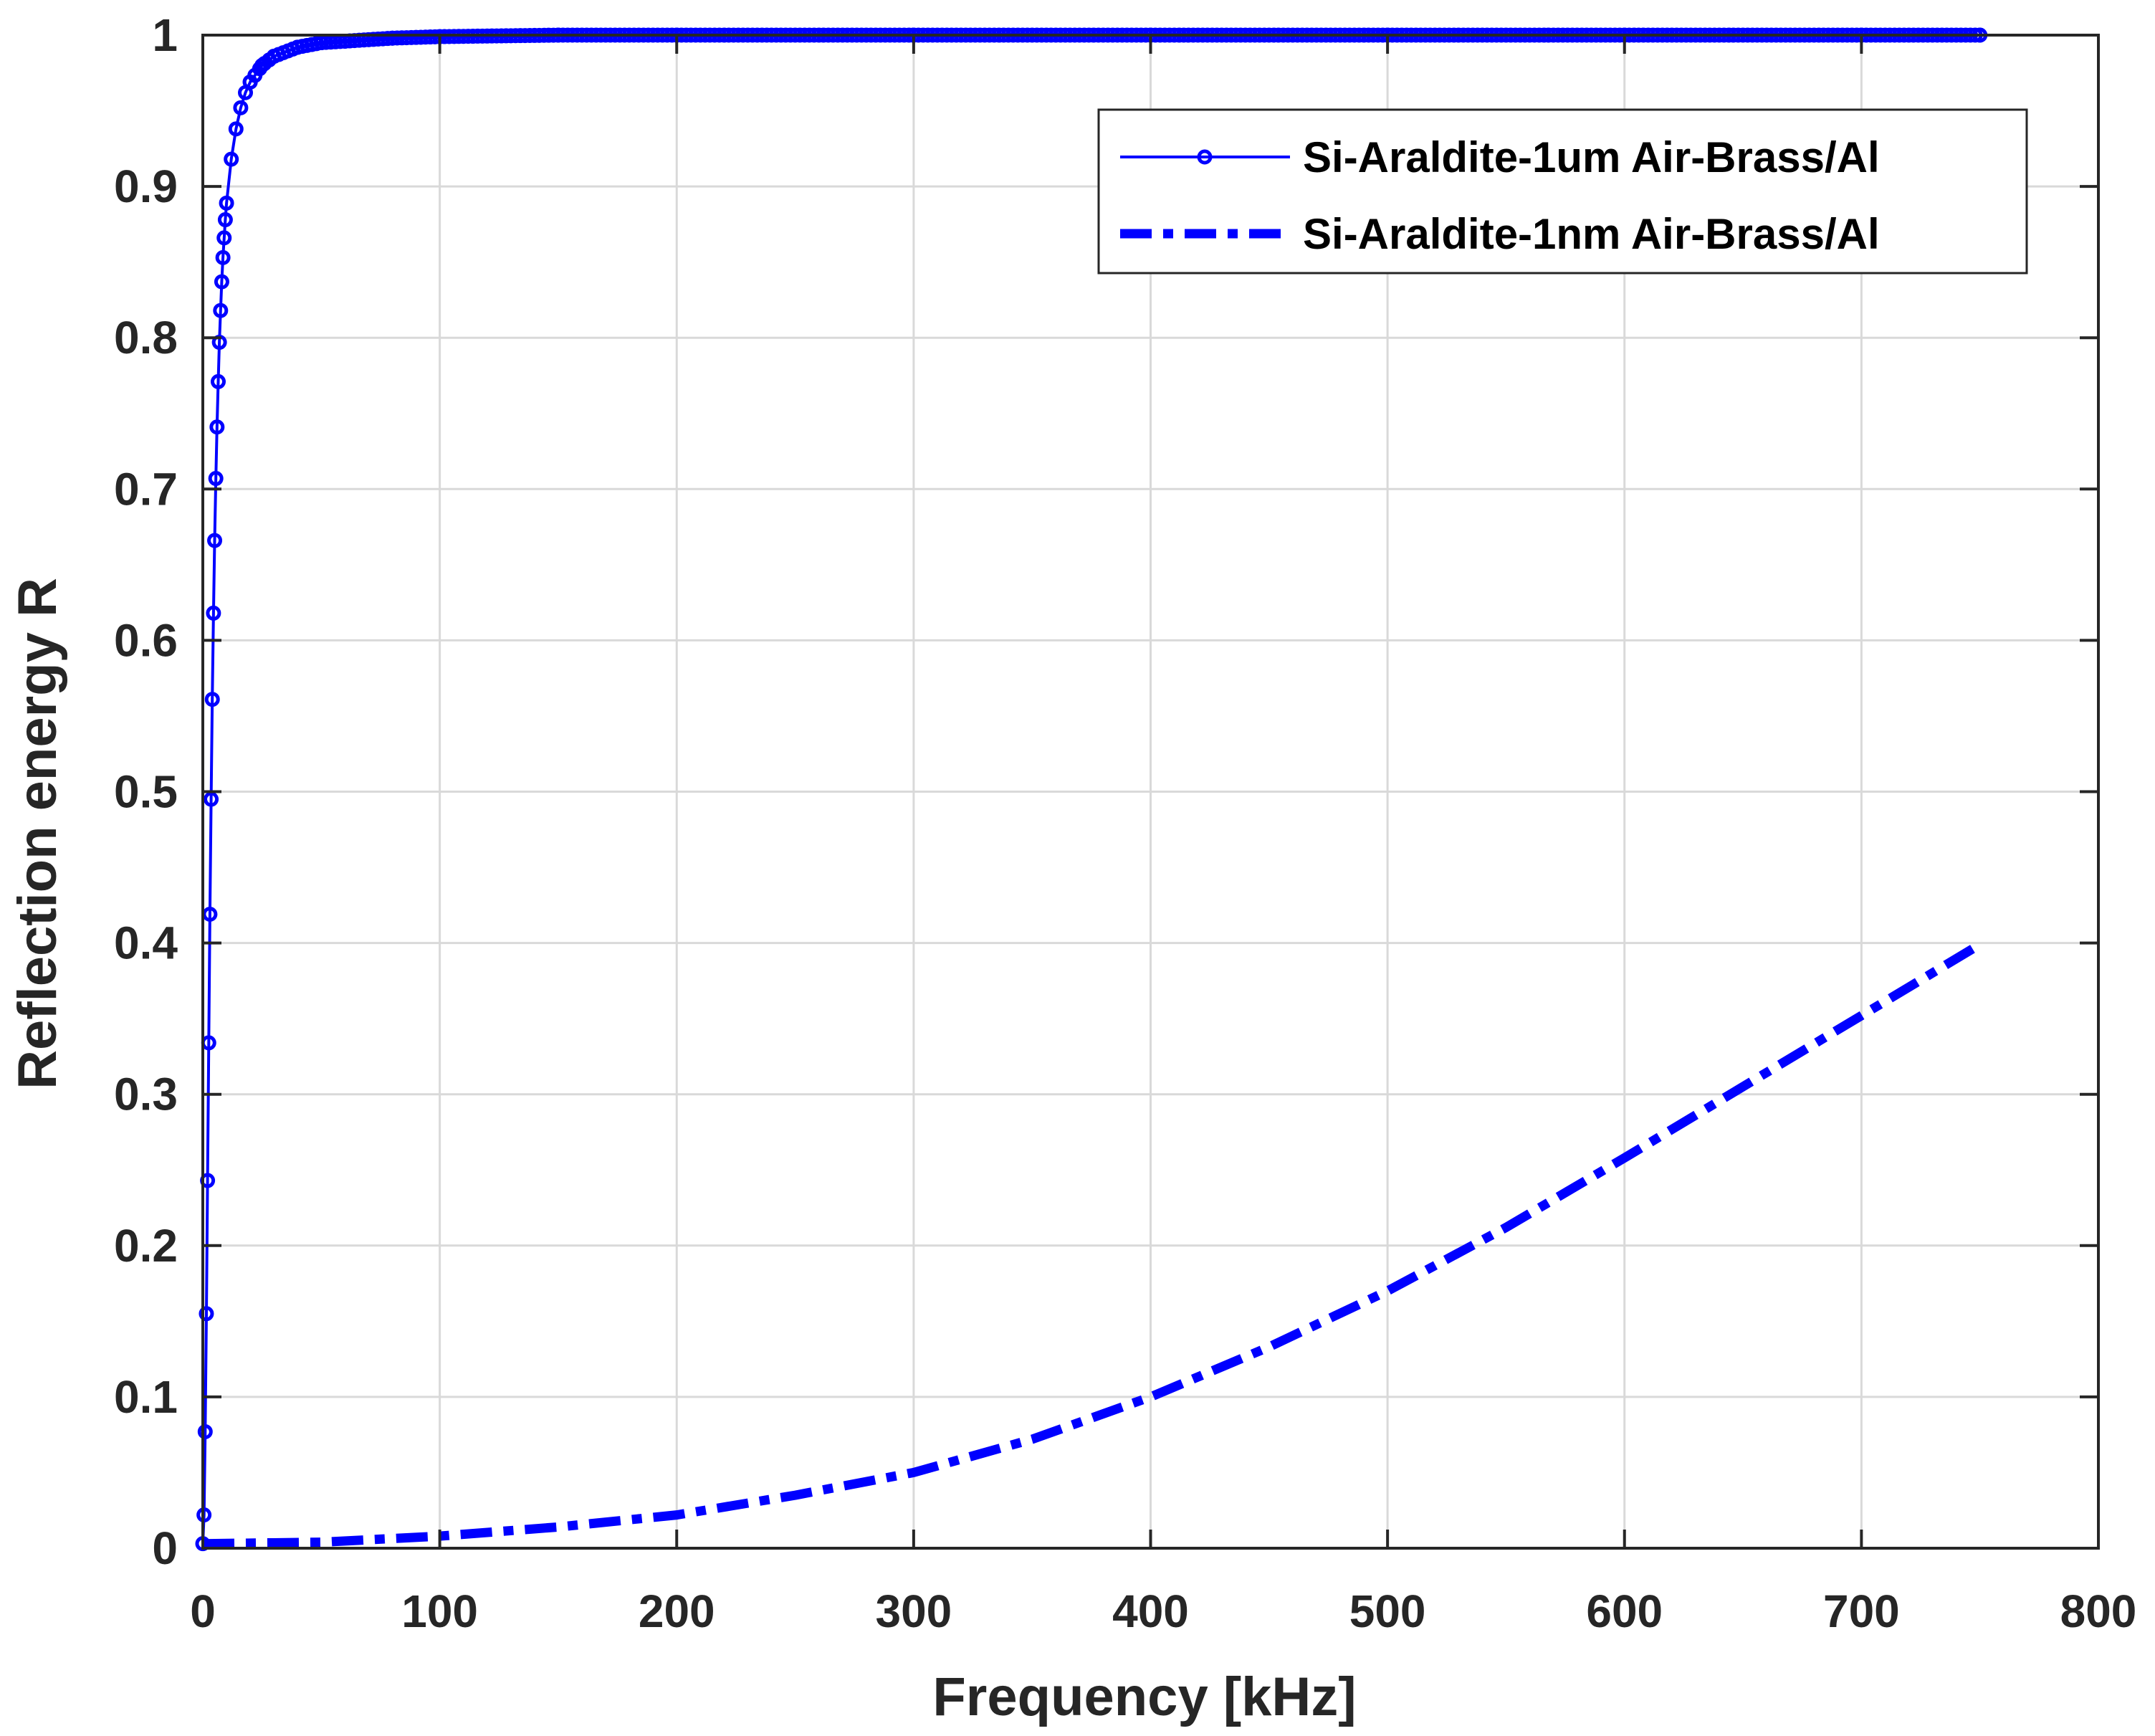 The image size is (2155, 1736). What do you see at coordinates (146, 337) in the screenshot?
I see `y-tick-label: 0.8` at bounding box center [146, 337].